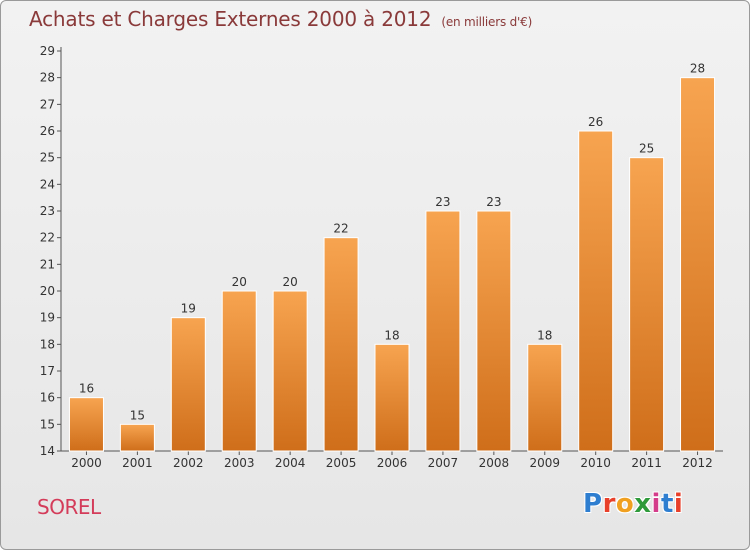  Describe the element at coordinates (137, 415) in the screenshot. I see `value-label-2001: 15` at that location.